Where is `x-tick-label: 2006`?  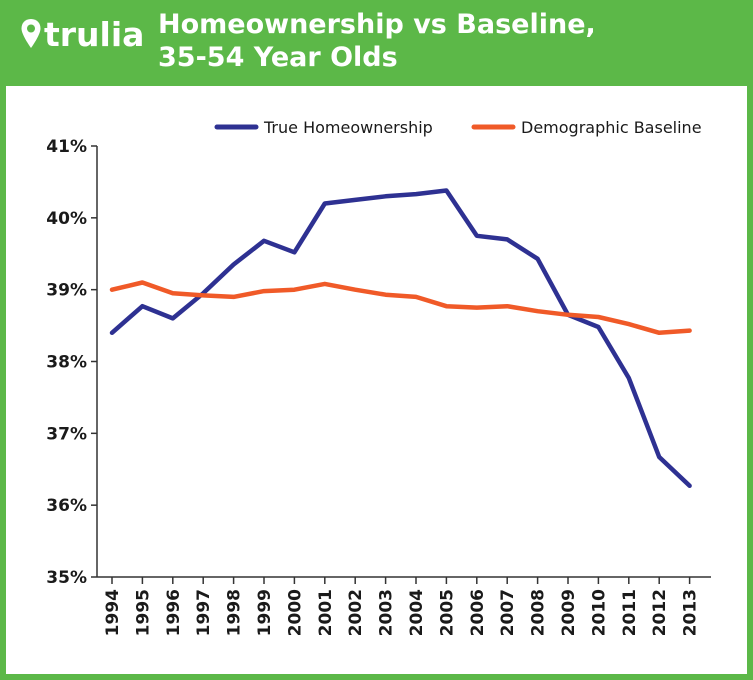
x-tick-label: 2006 is located at coordinates (478, 612).